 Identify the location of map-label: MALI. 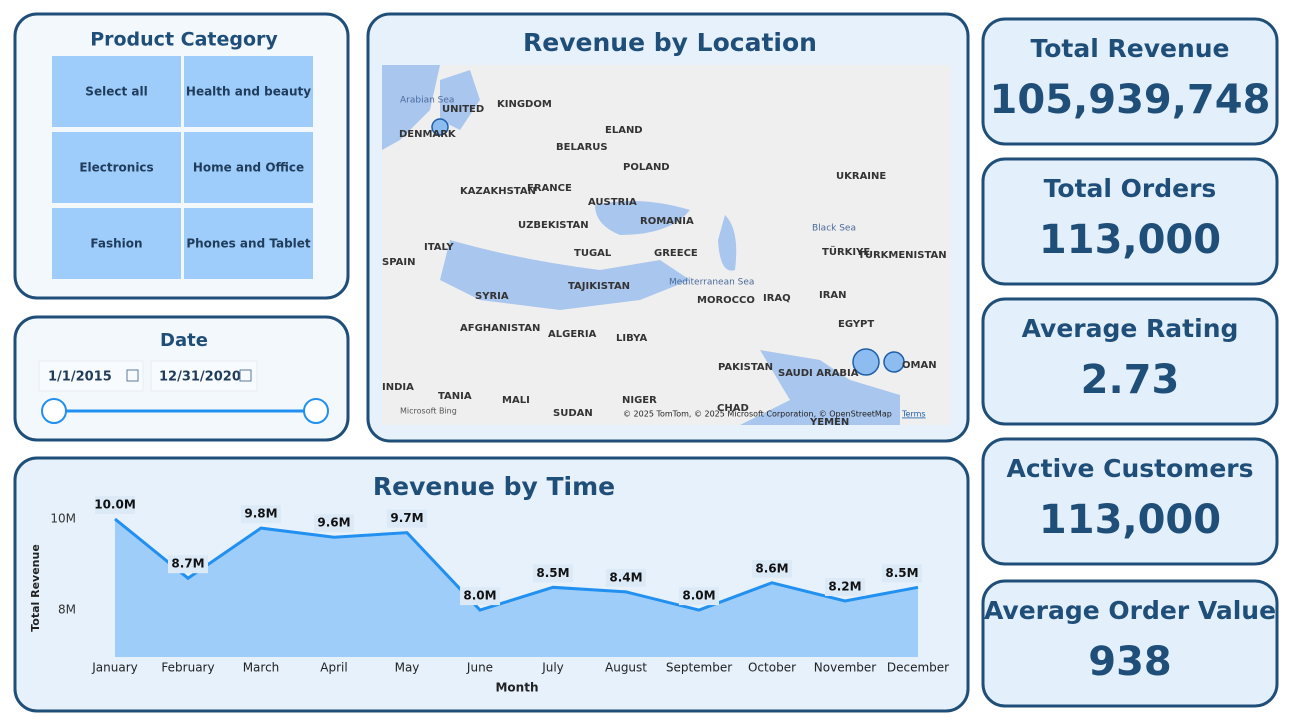
(516, 400).